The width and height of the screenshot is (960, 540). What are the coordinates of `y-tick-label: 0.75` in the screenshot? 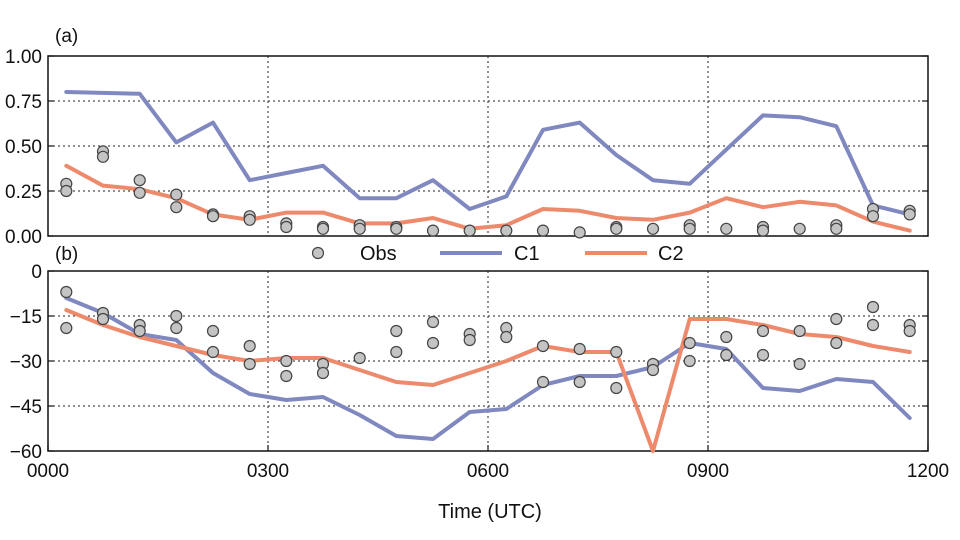 It's located at (23, 102).